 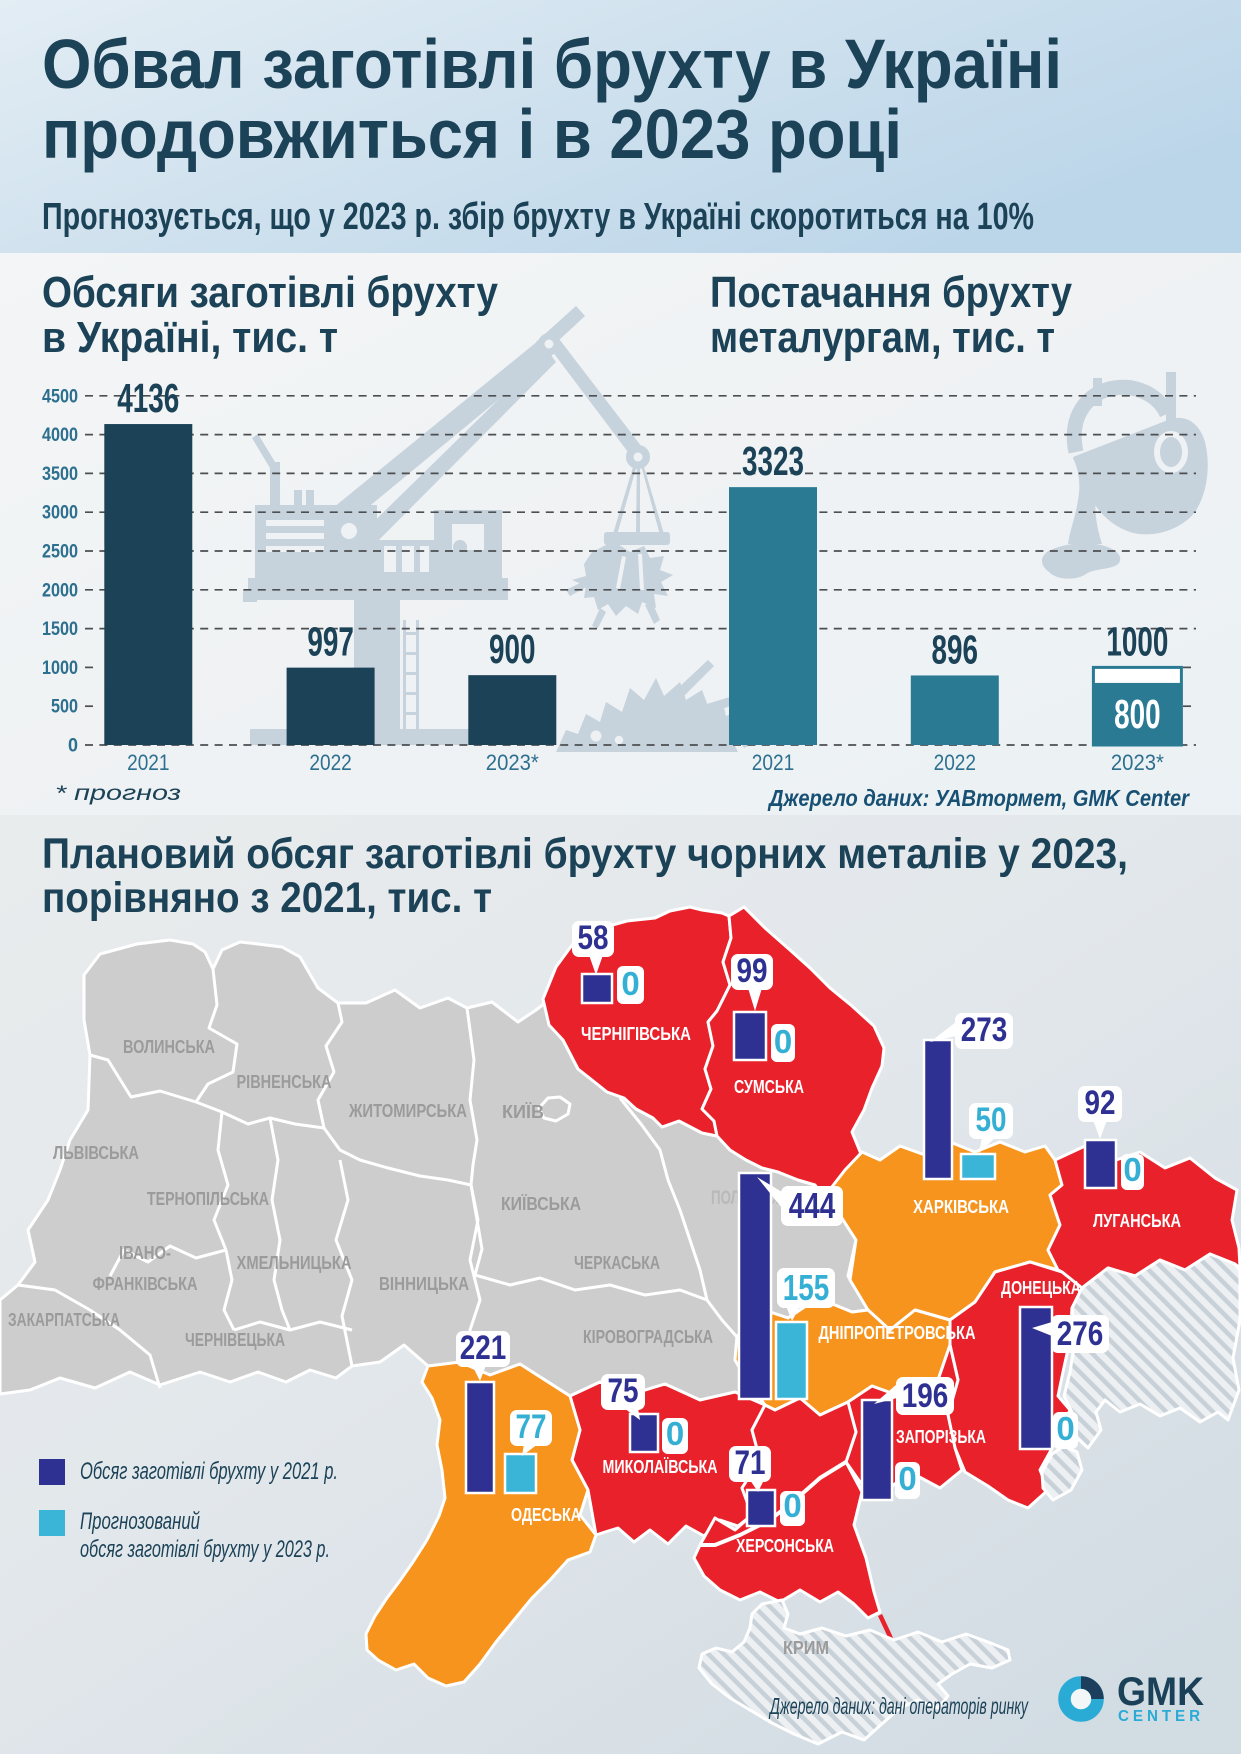 What do you see at coordinates (1137, 714) in the screenshot?
I see `svg-text: 800` at bounding box center [1137, 714].